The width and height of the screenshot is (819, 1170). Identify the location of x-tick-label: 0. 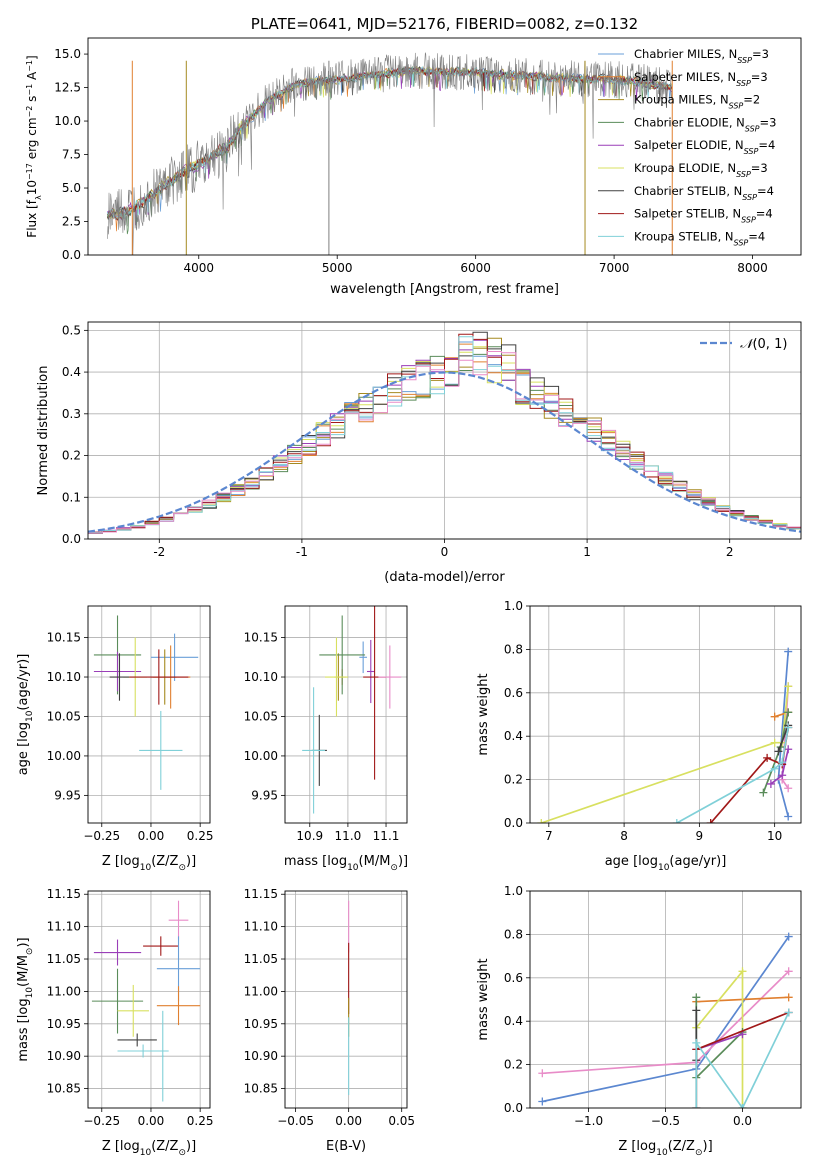
(445, 552).